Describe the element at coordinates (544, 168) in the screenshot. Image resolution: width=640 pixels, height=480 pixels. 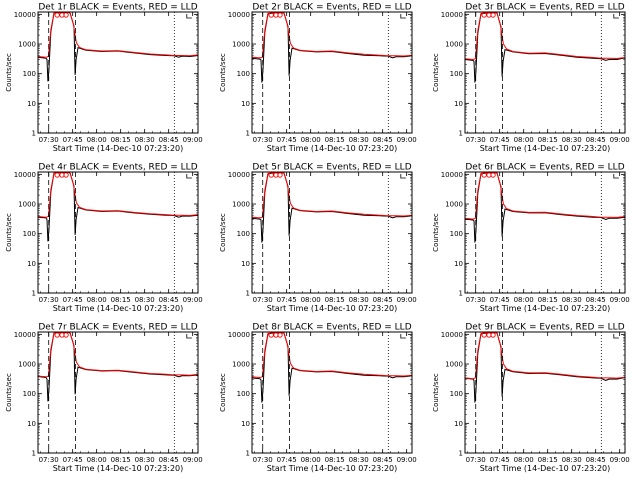
I see `panel-title: Det 6r BLACK = Events, RED = LLD` at that location.